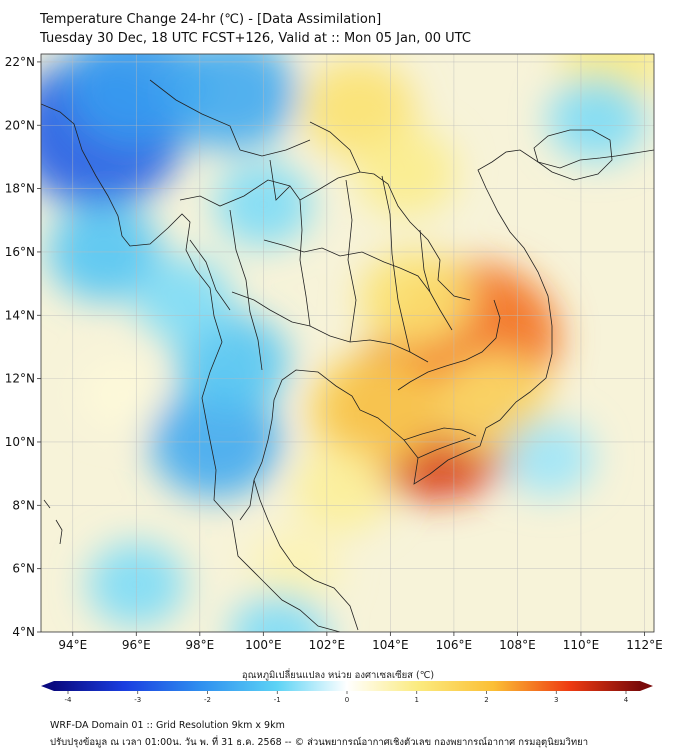  What do you see at coordinates (626, 700) in the screenshot?
I see `colorbar-tick-label: 4` at bounding box center [626, 700].